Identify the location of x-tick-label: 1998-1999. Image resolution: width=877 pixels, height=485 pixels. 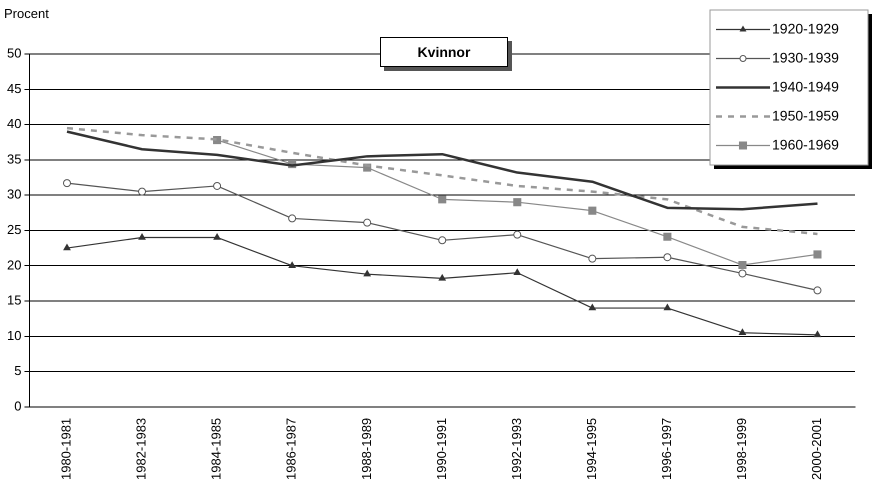
(742, 449).